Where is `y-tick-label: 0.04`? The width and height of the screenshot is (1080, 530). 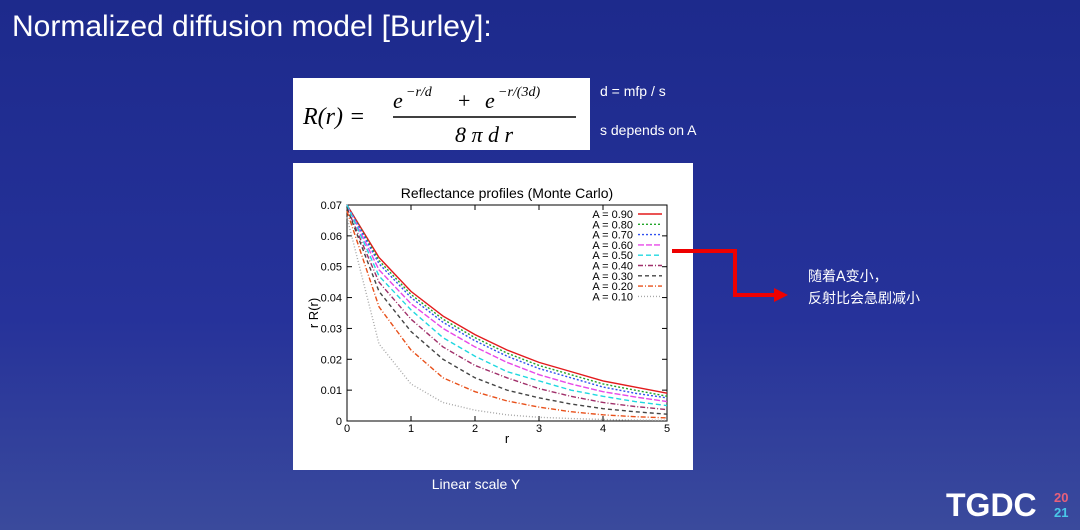
y-tick-label: 0.04 is located at coordinates (331, 299).